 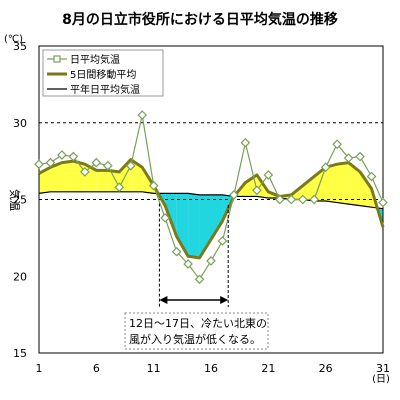 I want to click on legend-normal-label: 平年日平均気温, so click(x=105, y=89).